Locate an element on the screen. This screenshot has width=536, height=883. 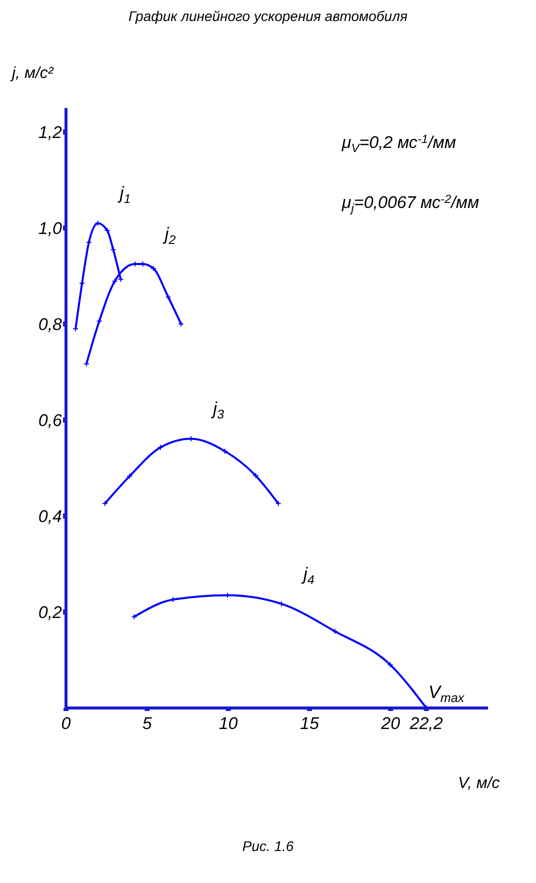
x-tick-label: 5 is located at coordinates (147, 724).